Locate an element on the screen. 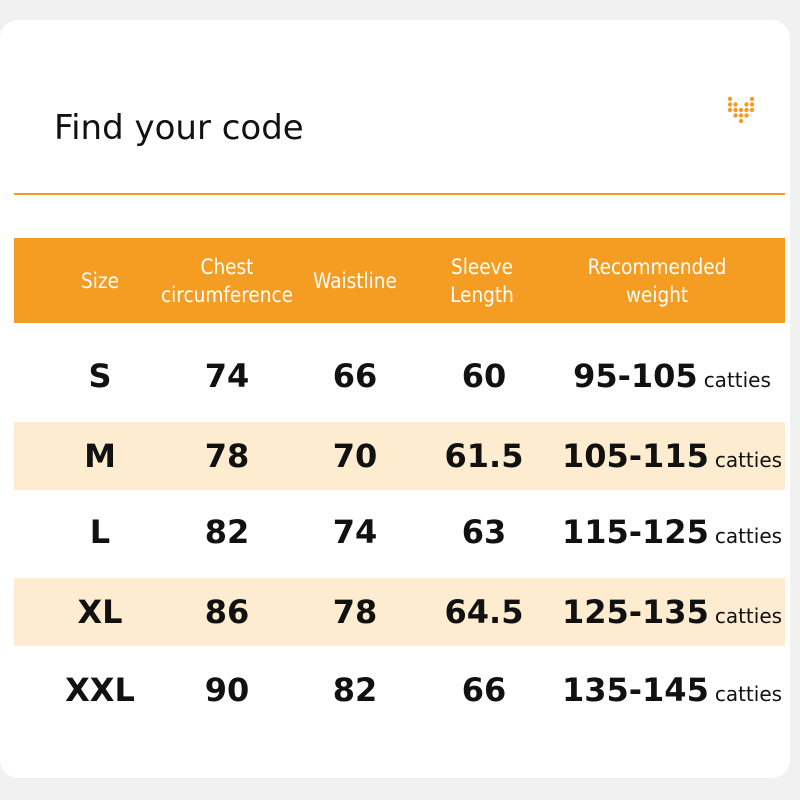 Image resolution: width=800 pixels, height=800 pixels. cell-waist: 74 is located at coordinates (355, 532).